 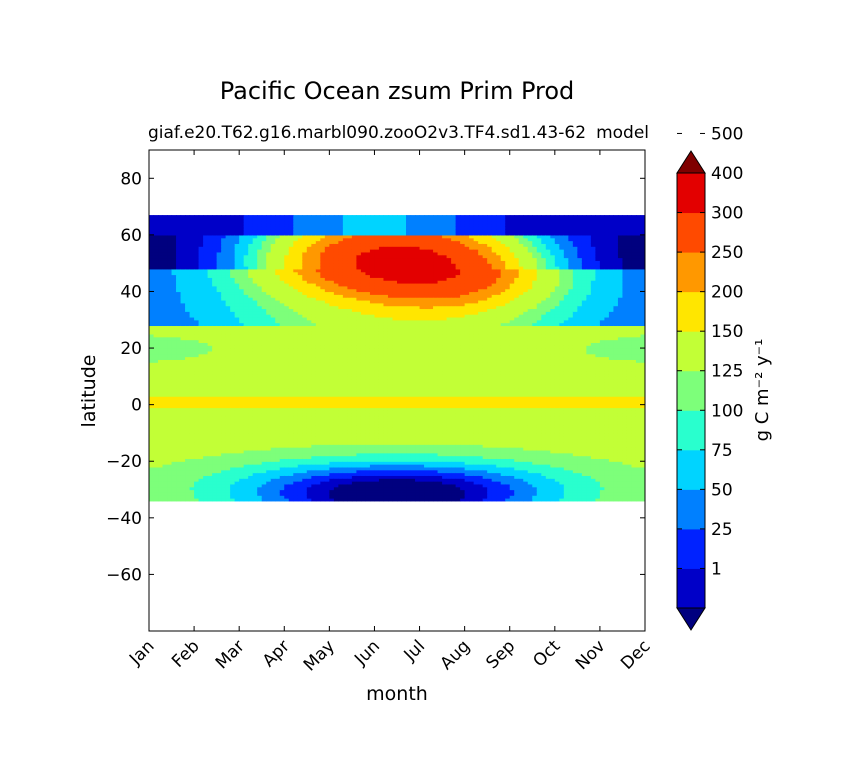 What do you see at coordinates (622, 133) in the screenshot?
I see `chart-subtitle-right: model` at bounding box center [622, 133].